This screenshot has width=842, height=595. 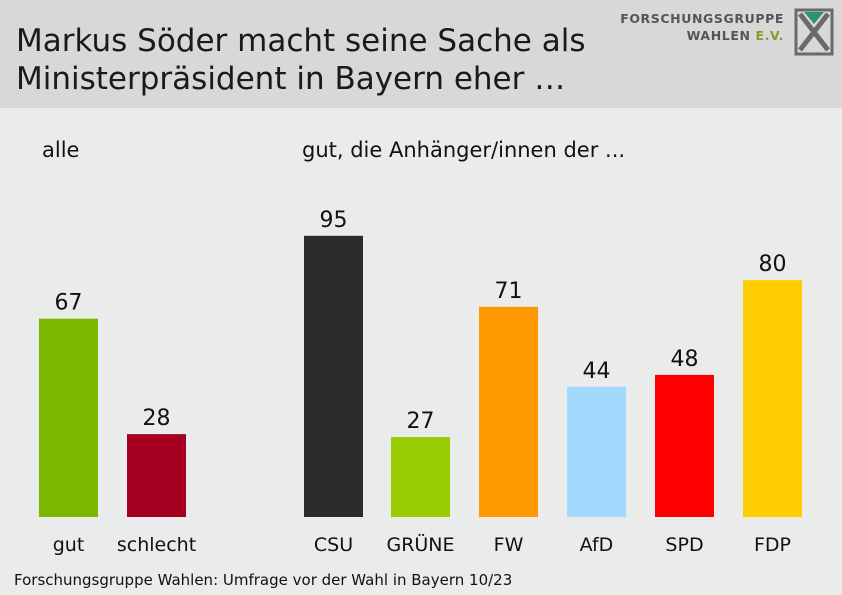 I want to click on bar-schlecht, so click(x=156, y=475).